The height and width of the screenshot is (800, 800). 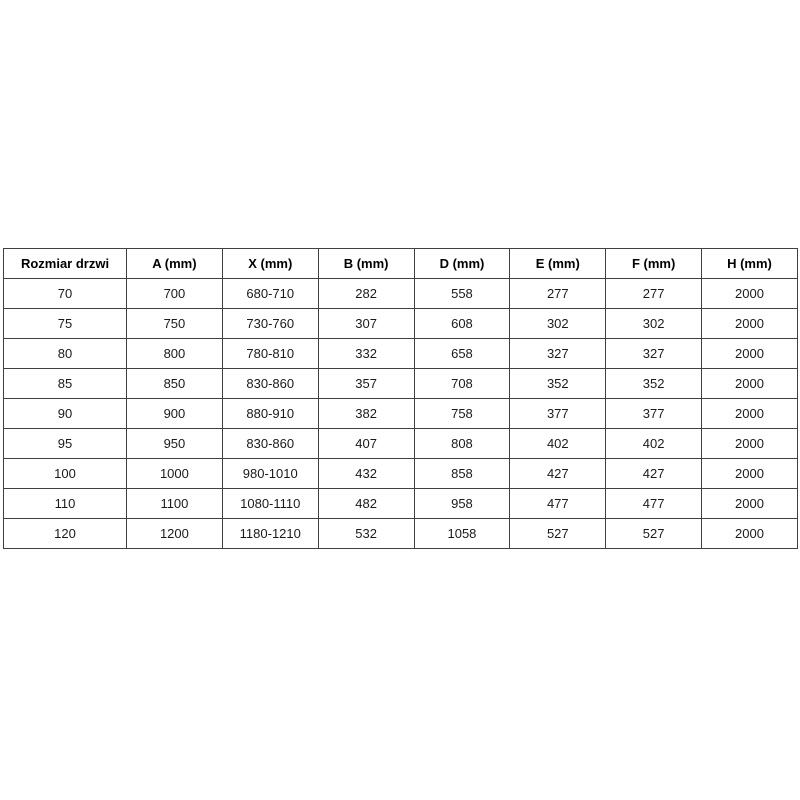 I want to click on table-cell: 85, so click(x=65, y=383).